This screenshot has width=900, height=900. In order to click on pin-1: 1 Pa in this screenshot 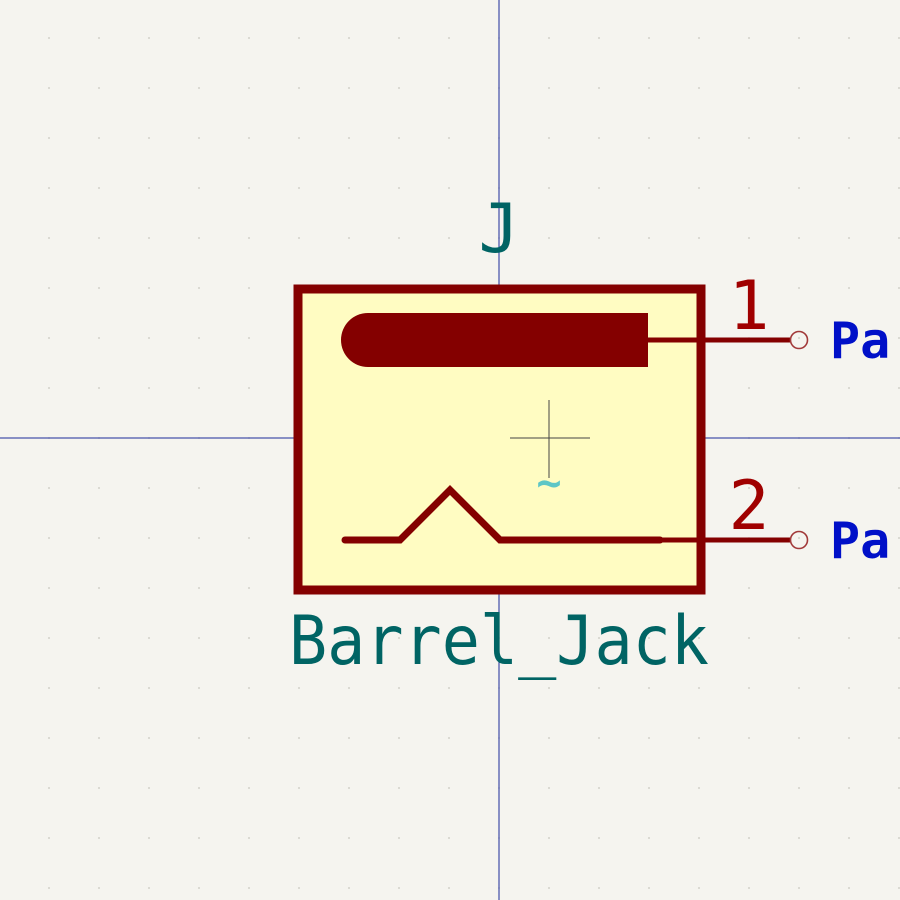, I will do `click(769, 318)`.